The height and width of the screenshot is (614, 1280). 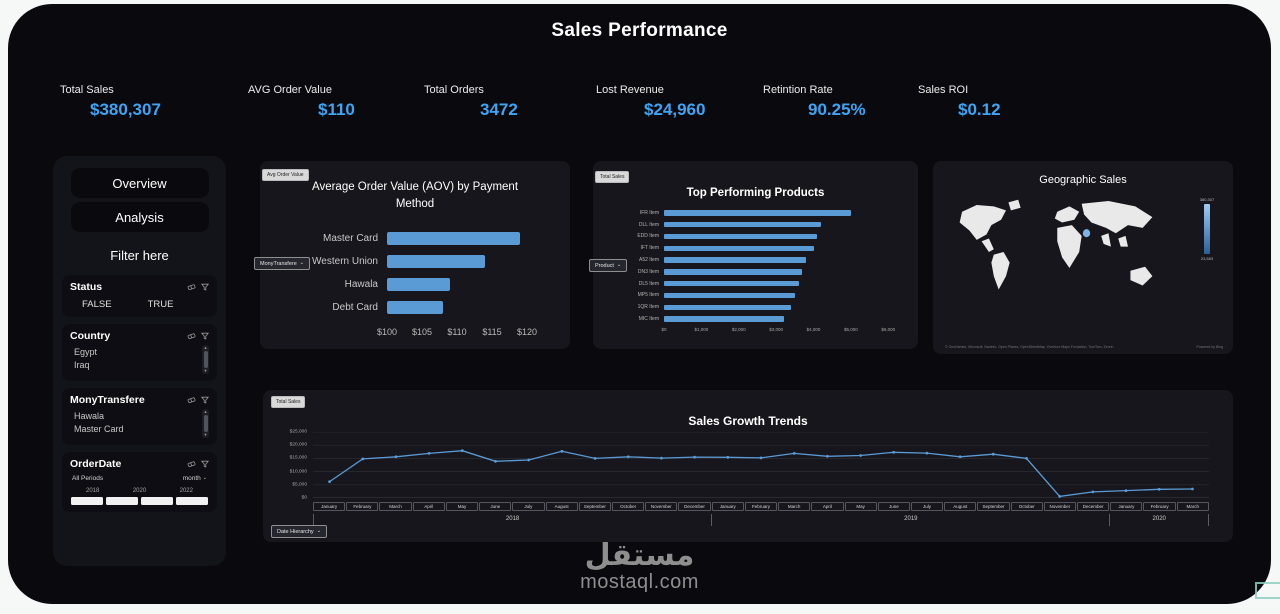 I want to click on country-option-list: Egypt Iraq ▲ ▼, so click(x=139, y=358).